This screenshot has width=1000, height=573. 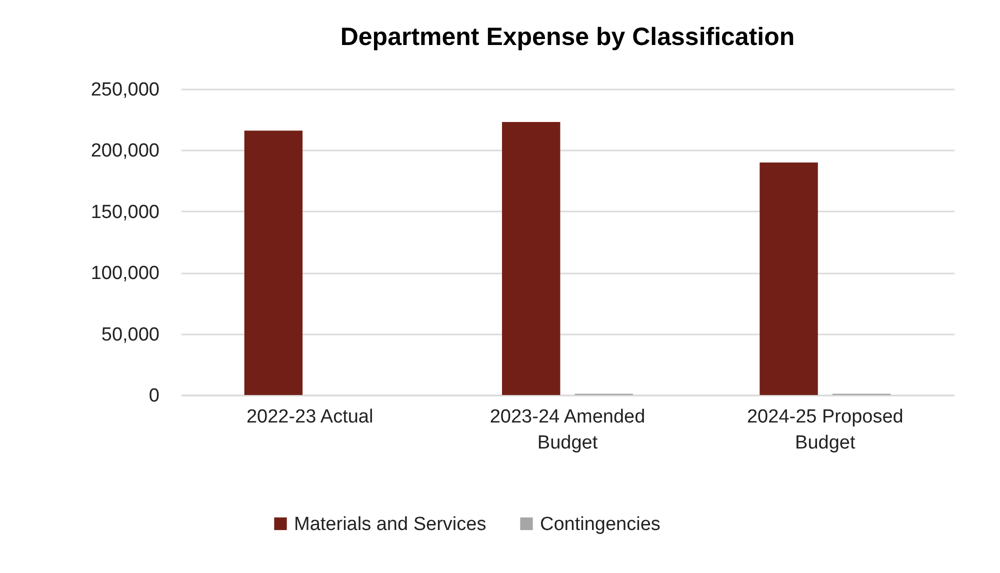 I want to click on y-tick-label: 250,000, so click(x=125, y=90).